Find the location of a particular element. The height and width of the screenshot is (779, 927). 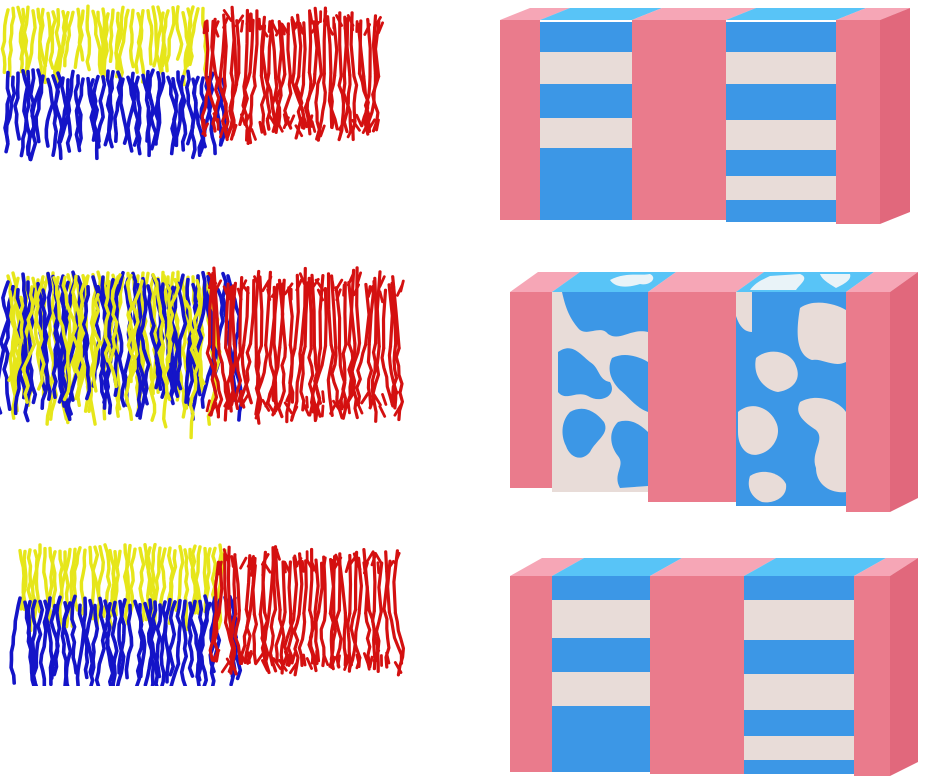

cream-domain is located at coordinates (776, 371).